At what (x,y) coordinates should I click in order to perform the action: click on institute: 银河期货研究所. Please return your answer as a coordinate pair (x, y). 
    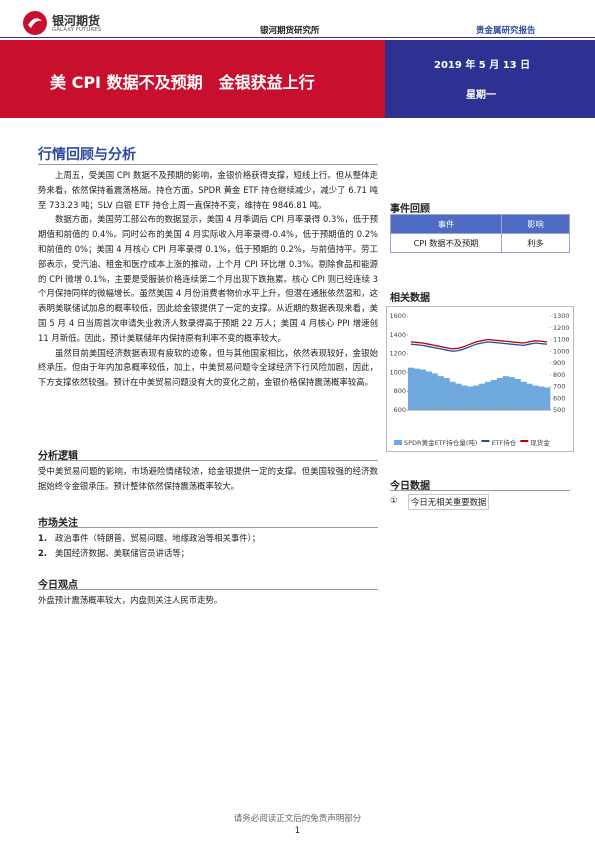
    Looking at the image, I should click on (290, 31).